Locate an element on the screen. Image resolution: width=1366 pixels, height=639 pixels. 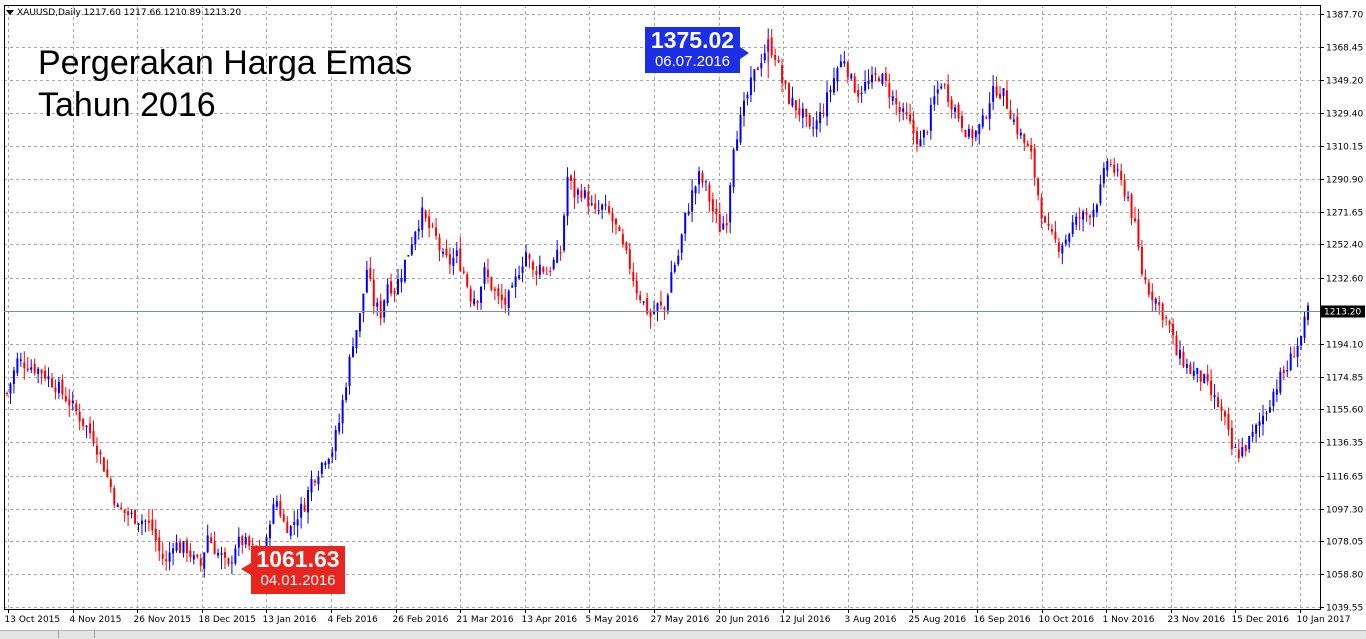
x-tick-label: 5 May 2016 is located at coordinates (612, 620).